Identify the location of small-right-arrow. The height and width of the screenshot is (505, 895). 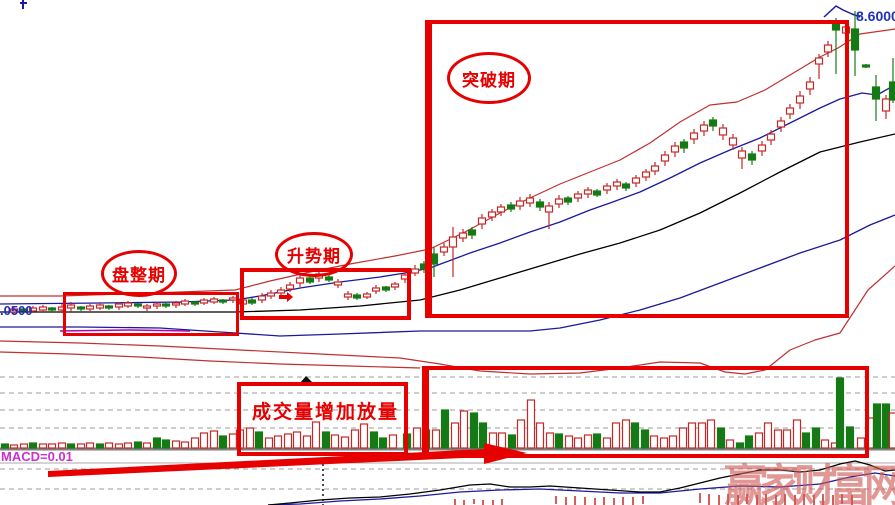
(286, 297).